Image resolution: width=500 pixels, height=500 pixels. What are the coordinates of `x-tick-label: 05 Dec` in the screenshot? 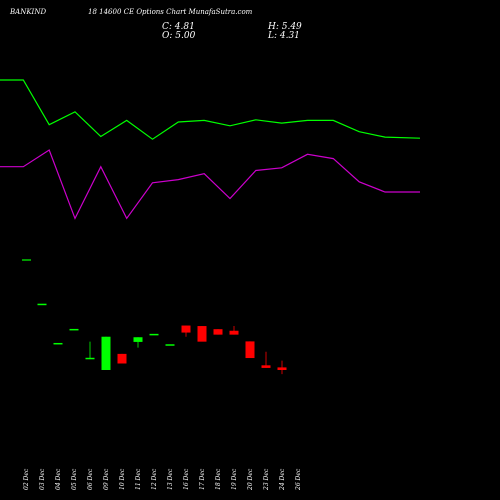 It's located at (74, 479).